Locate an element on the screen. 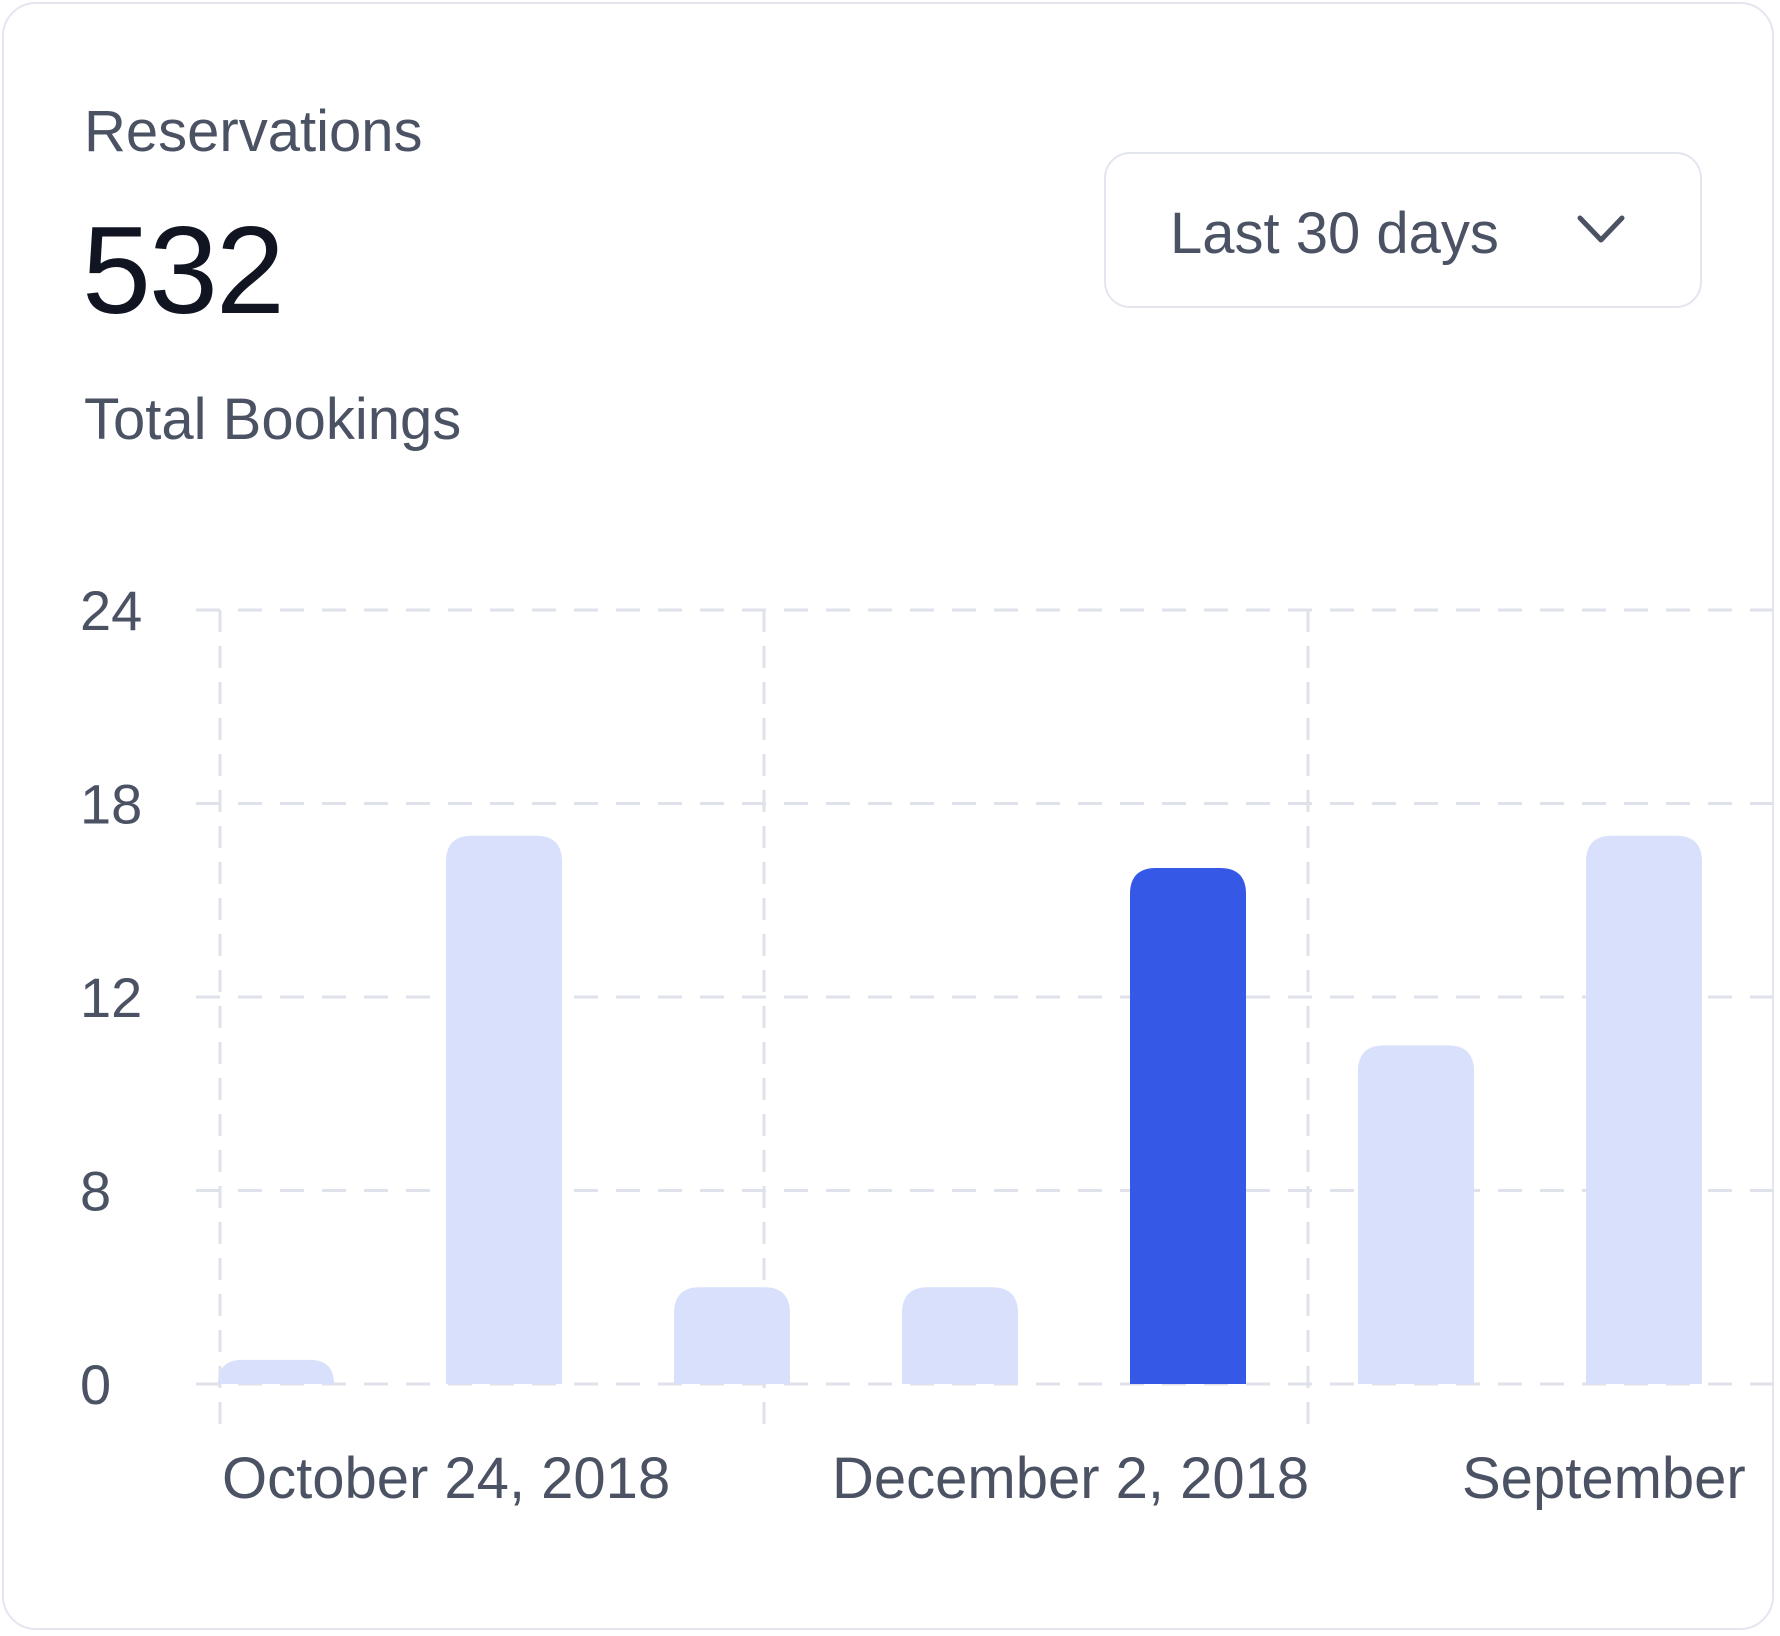 The height and width of the screenshot is (1636, 1780). x-tick-label: September is located at coordinates (1604, 1478).